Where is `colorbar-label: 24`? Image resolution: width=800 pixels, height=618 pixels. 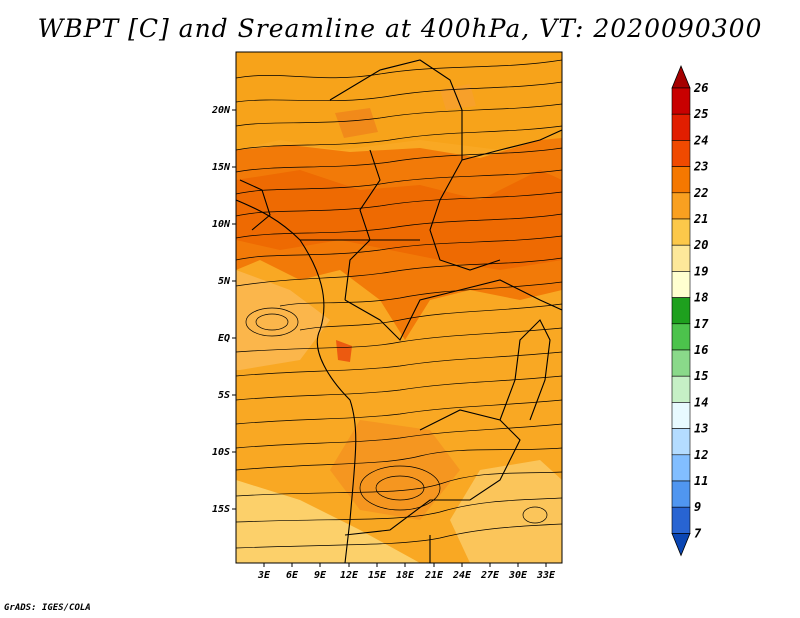
colorbar-label: 24 is located at coordinates (700, 140).